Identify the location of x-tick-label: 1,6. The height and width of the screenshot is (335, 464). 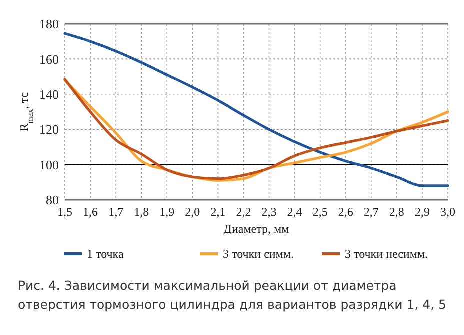
(90, 212).